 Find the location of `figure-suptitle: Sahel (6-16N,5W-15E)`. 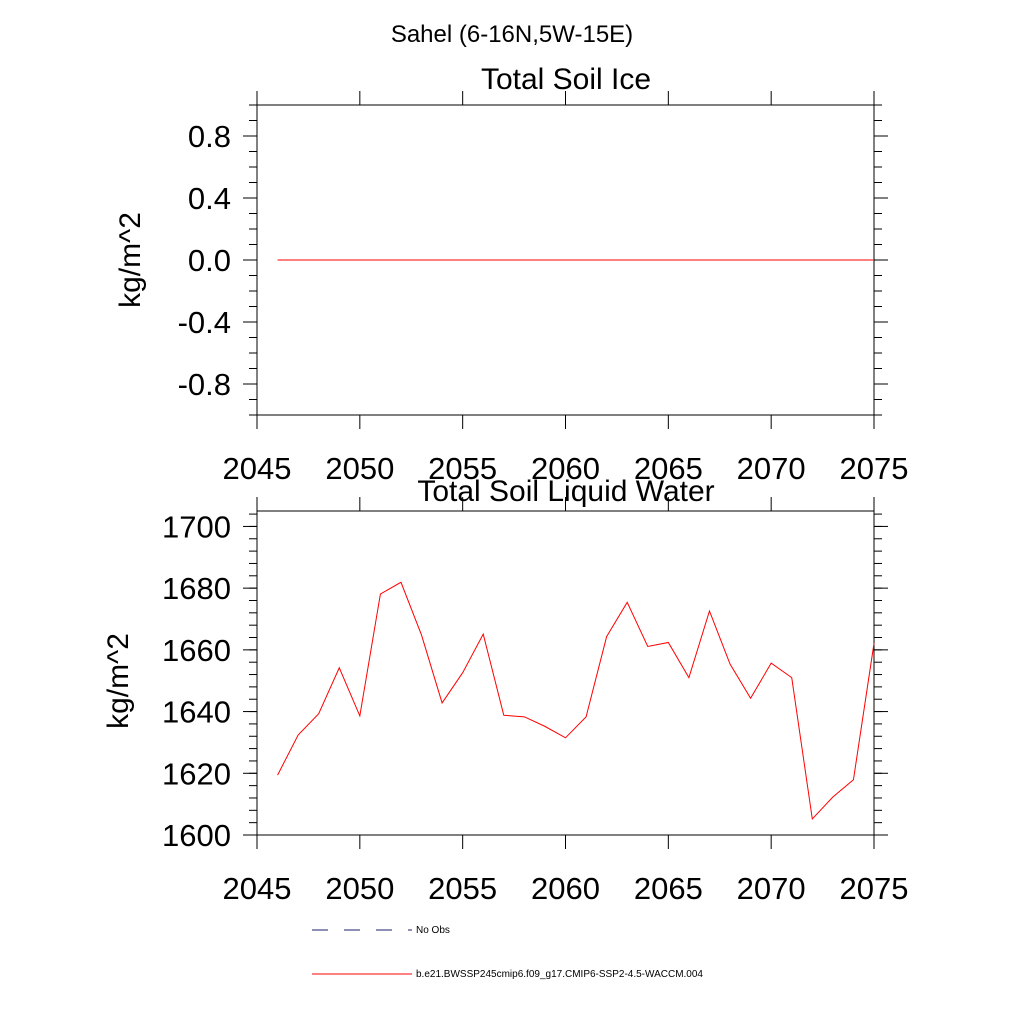

figure-suptitle: Sahel (6-16N,5W-15E) is located at coordinates (512, 34).